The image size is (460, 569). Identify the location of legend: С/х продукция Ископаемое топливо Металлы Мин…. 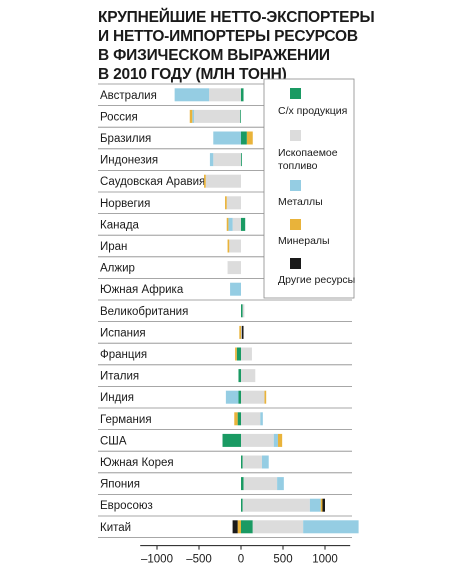
(309, 188).